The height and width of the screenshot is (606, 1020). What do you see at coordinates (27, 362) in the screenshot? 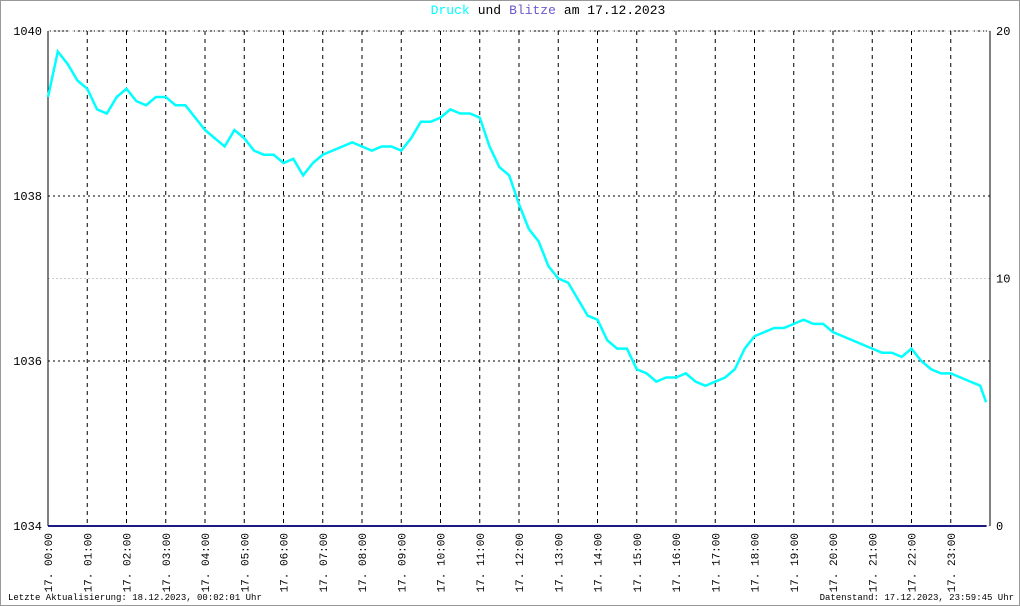
I see `y-tick-label: 1036` at bounding box center [27, 362].